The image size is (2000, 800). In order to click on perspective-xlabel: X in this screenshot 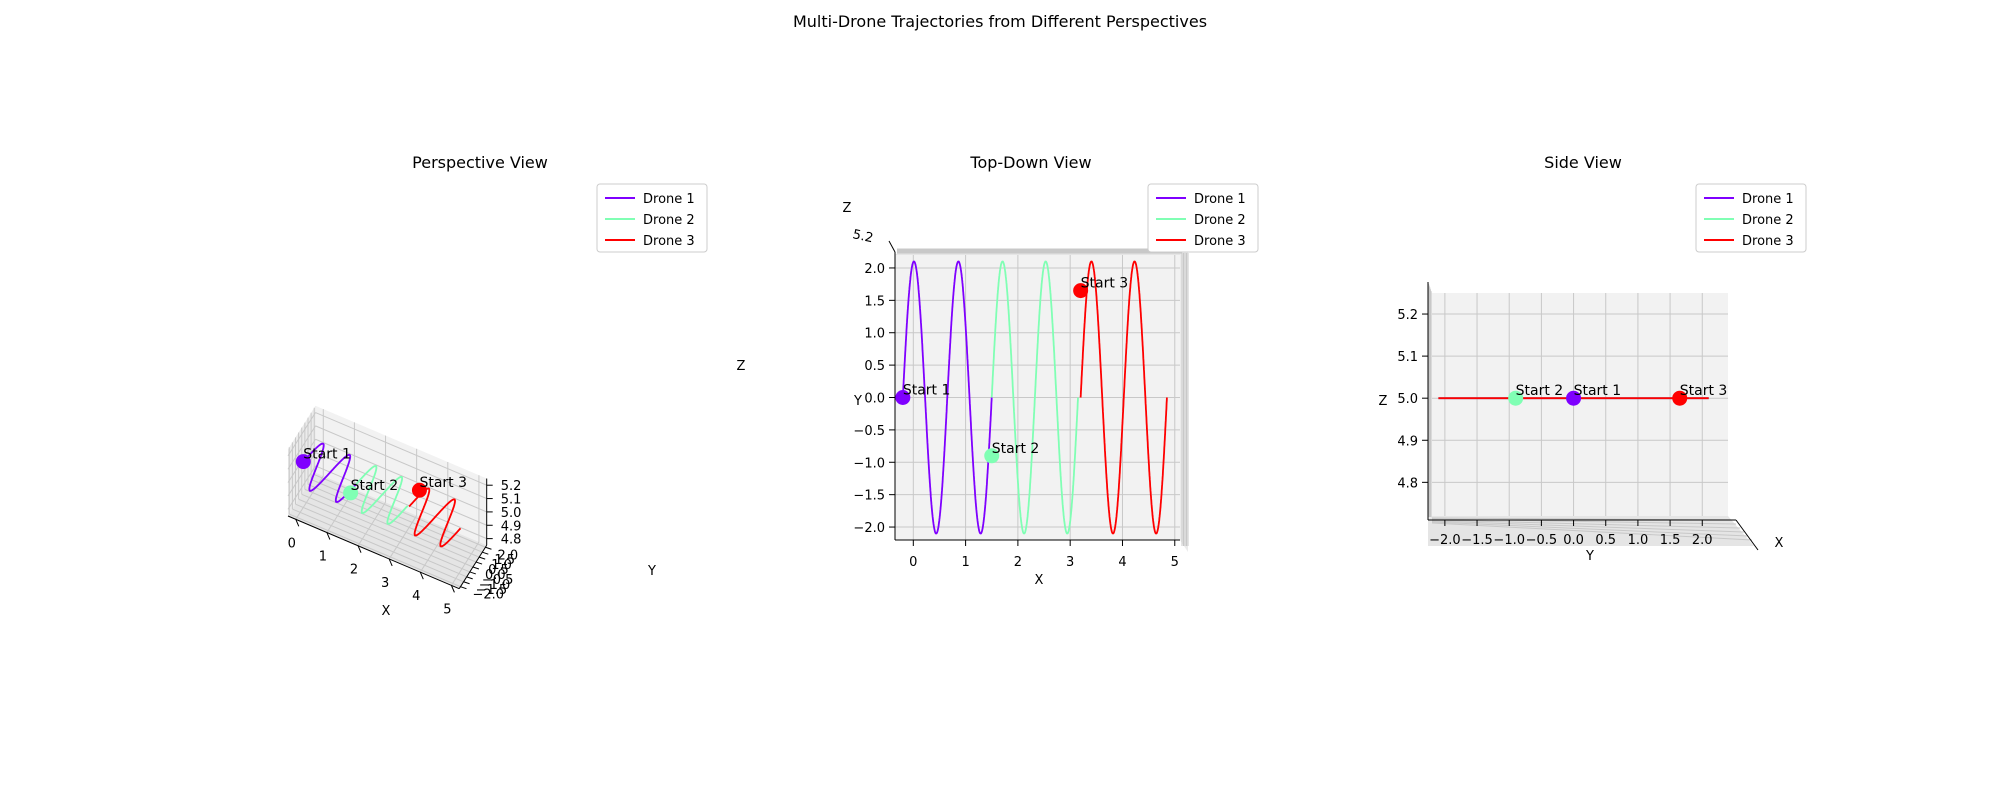, I will do `click(386, 611)`.